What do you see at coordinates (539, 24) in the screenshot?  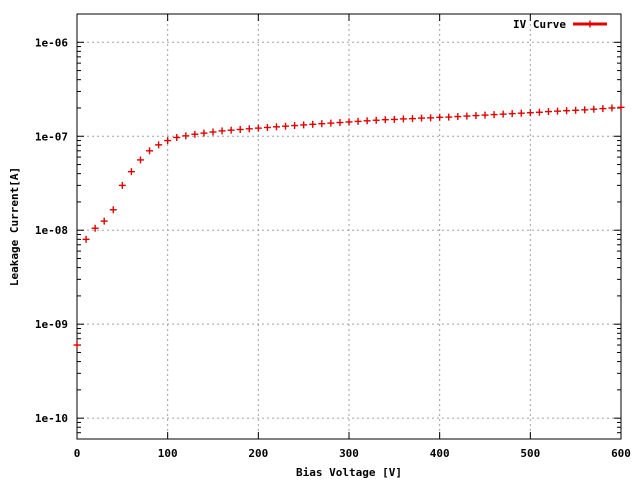 I see `legend-label: IV Curve` at bounding box center [539, 24].